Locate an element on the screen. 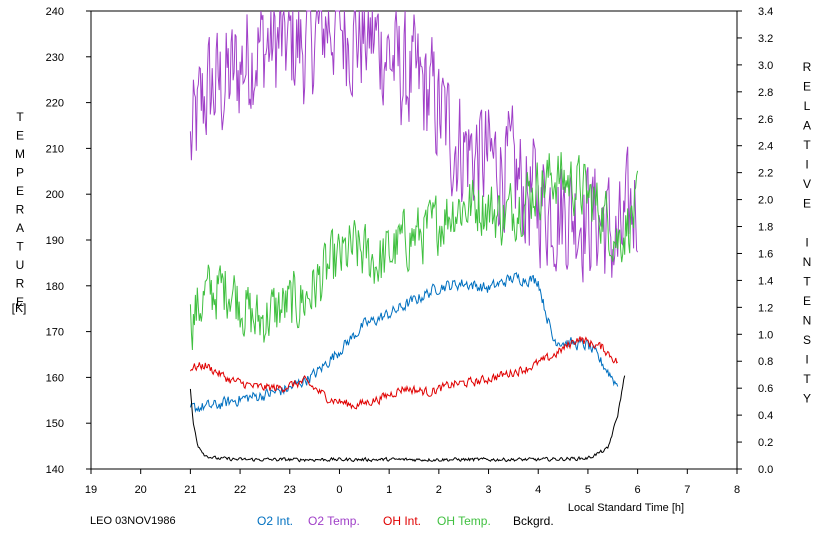  y-left-tick-label: 170 is located at coordinates (55, 333).